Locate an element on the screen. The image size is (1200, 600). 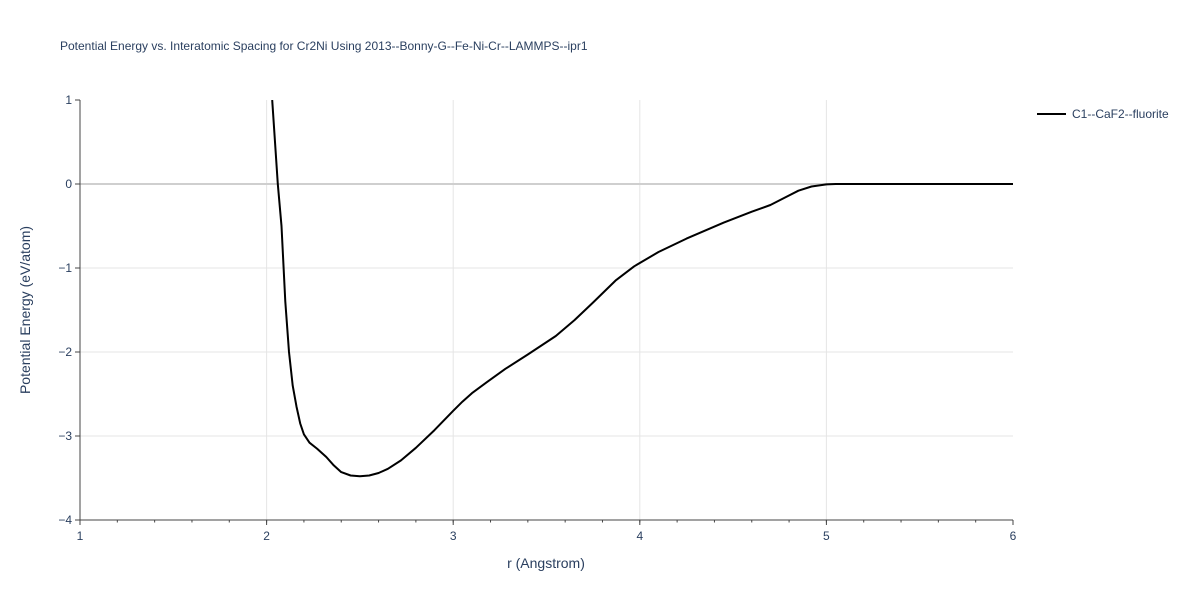
y-tick-label: −4 is located at coordinates (65, 520).